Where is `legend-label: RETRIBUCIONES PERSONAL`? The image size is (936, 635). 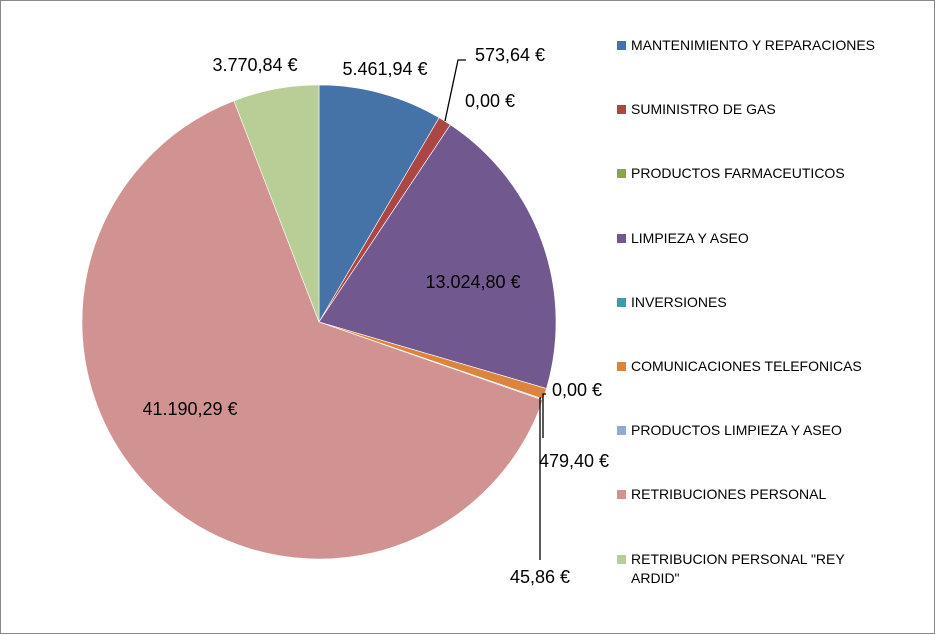 legend-label: RETRIBUCIONES PERSONAL is located at coordinates (729, 494).